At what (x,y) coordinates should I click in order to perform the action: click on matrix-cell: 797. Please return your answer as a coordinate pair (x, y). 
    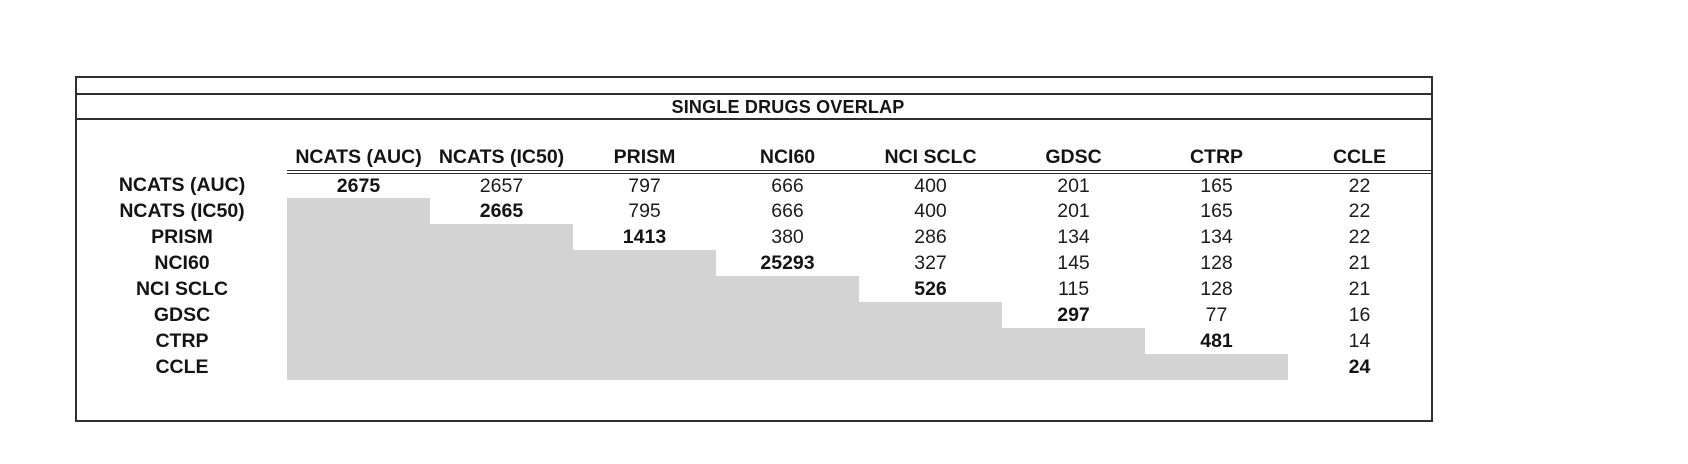
    Looking at the image, I should click on (644, 185).